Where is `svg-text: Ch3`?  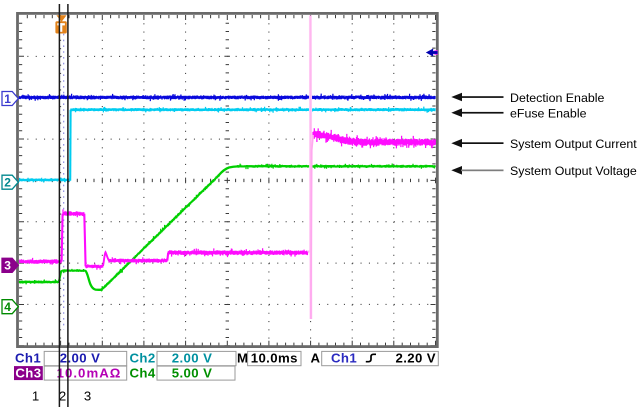
svg-text: Ch3 is located at coordinates (28, 372).